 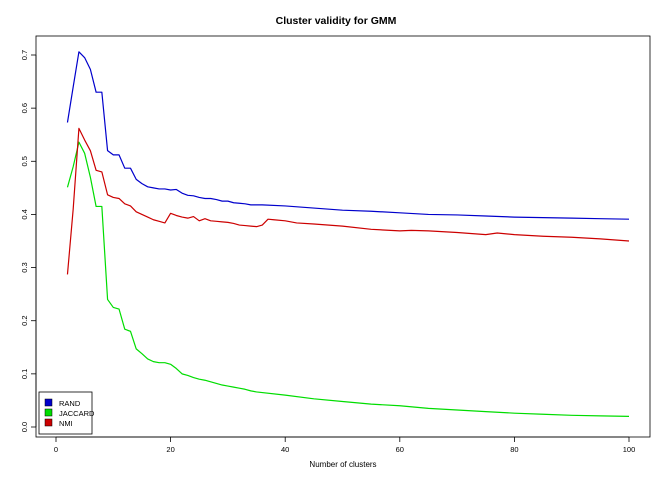 What do you see at coordinates (629, 449) in the screenshot?
I see `x-tick-label: 100` at bounding box center [629, 449].